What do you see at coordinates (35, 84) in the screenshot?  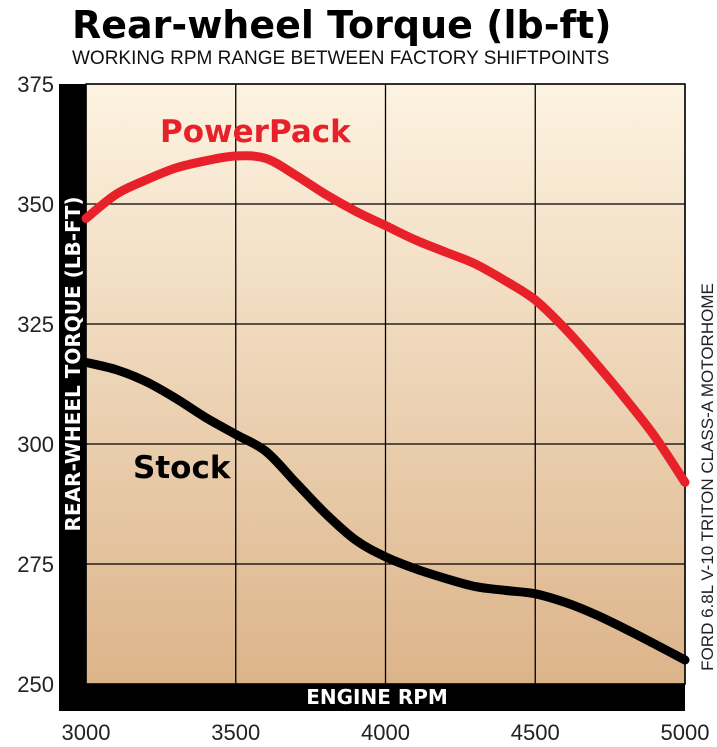 I see `y-tick-label: 375` at bounding box center [35, 84].